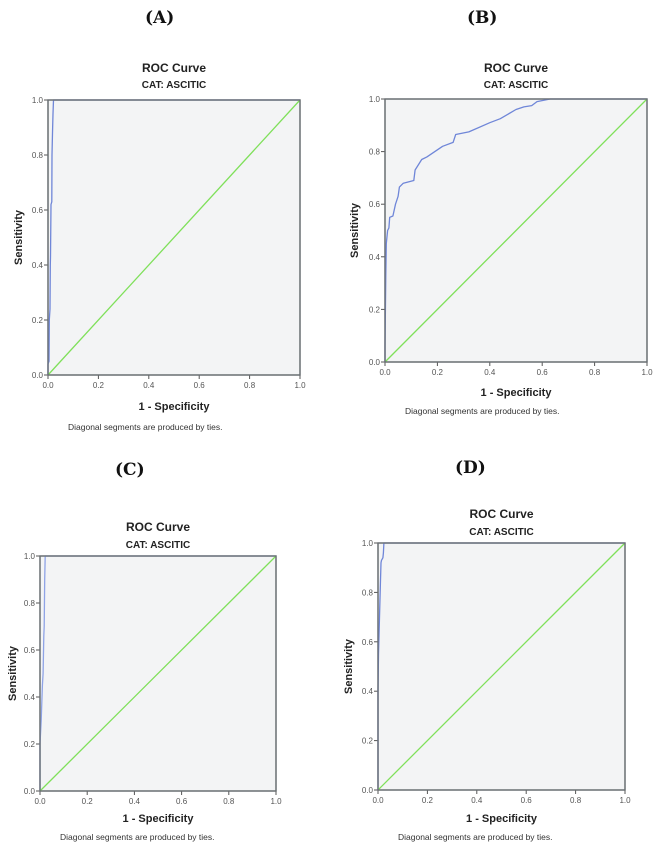  What do you see at coordinates (160, 18) in the screenshot?
I see `panel-label-a: (A)` at bounding box center [160, 18].